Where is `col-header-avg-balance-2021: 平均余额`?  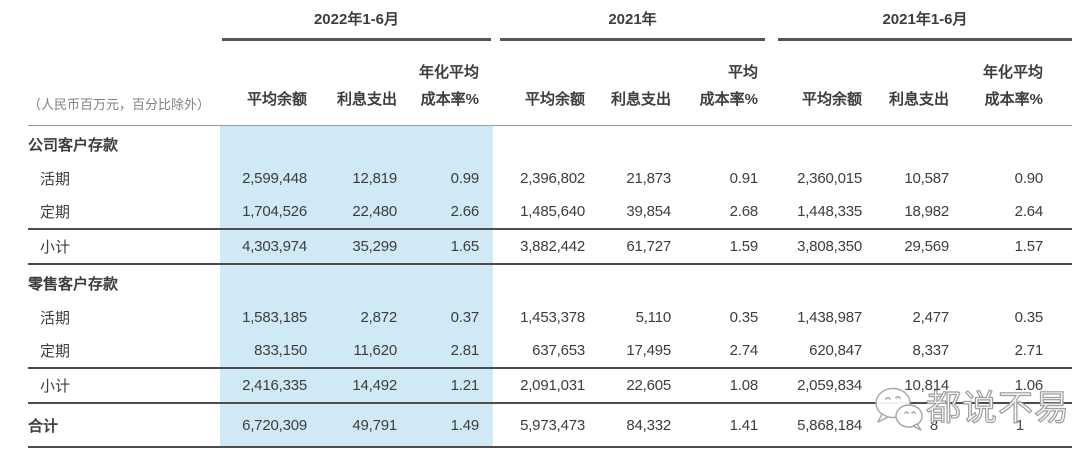 col-header-avg-balance-2021: 平均余额 is located at coordinates (541, 84).